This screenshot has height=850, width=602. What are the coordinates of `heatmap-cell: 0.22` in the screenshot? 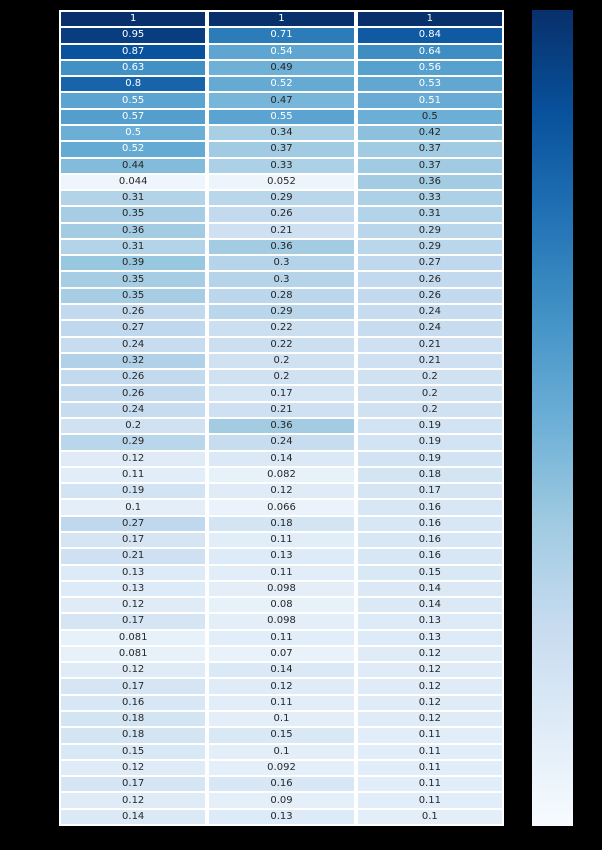 It's located at (281, 328).